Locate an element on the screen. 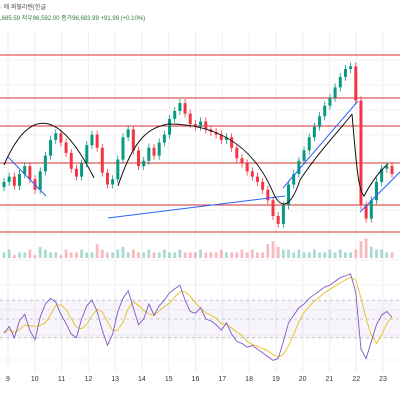 This screenshot has height=400, width=400. x-tick-label: 18 is located at coordinates (249, 379).